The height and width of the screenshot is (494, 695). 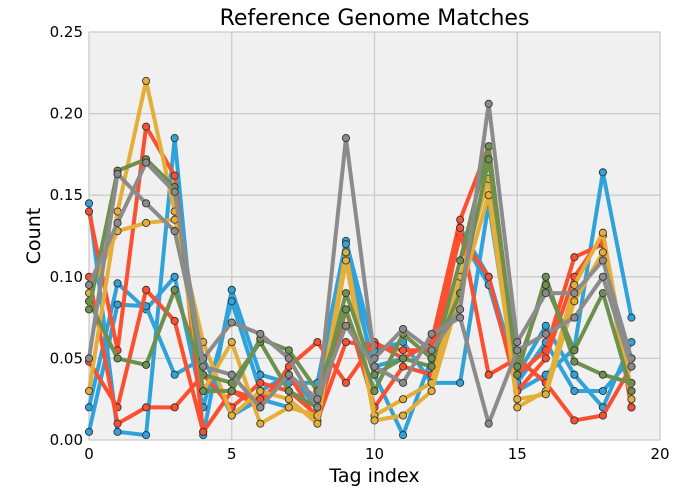 I want to click on x-tick-label: 5, so click(x=232, y=454).